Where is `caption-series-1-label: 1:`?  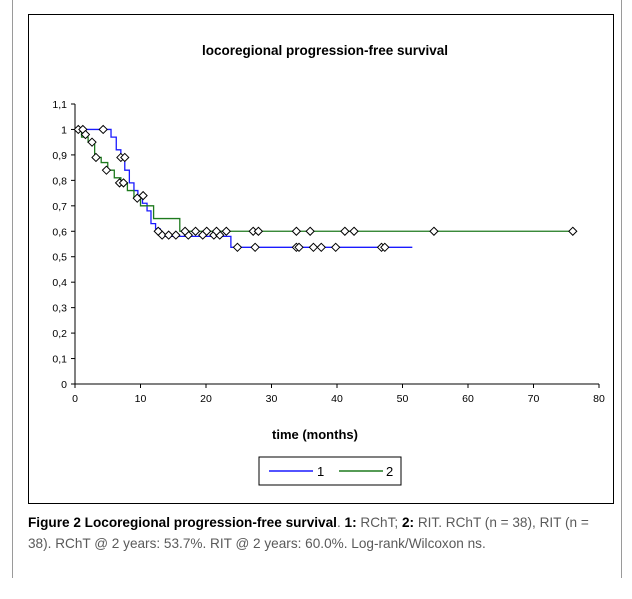
caption-series-1-label: 1: is located at coordinates (350, 522).